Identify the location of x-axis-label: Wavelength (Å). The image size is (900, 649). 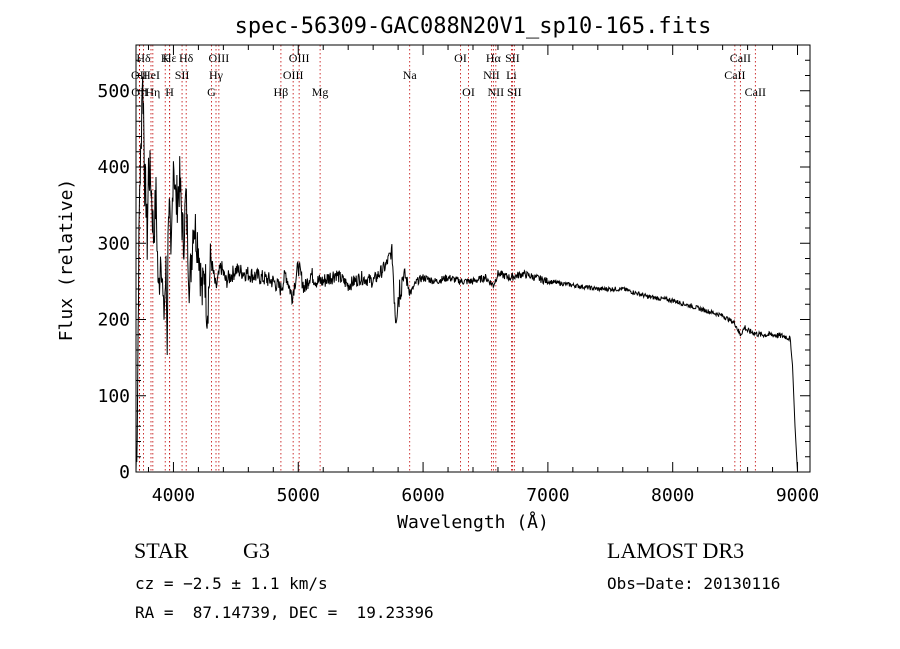
(473, 522).